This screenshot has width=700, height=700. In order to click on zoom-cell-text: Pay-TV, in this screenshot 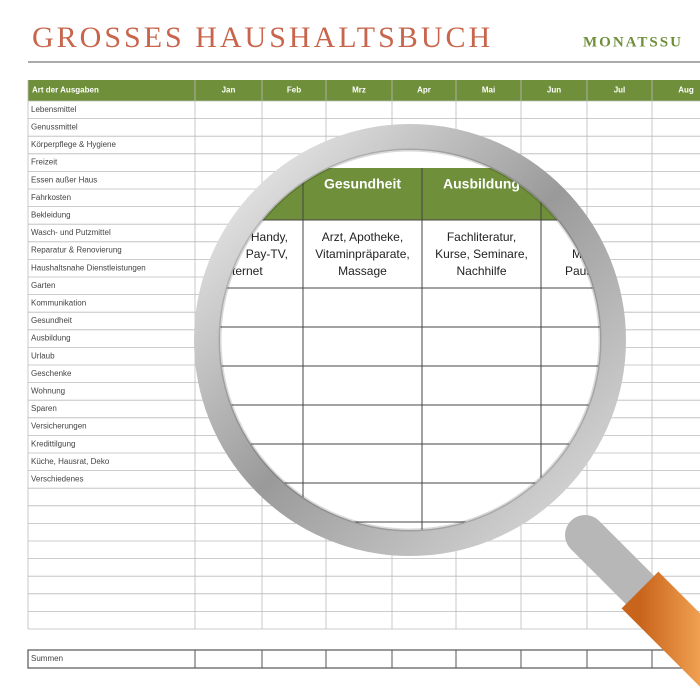, I will do `click(267, 254)`.